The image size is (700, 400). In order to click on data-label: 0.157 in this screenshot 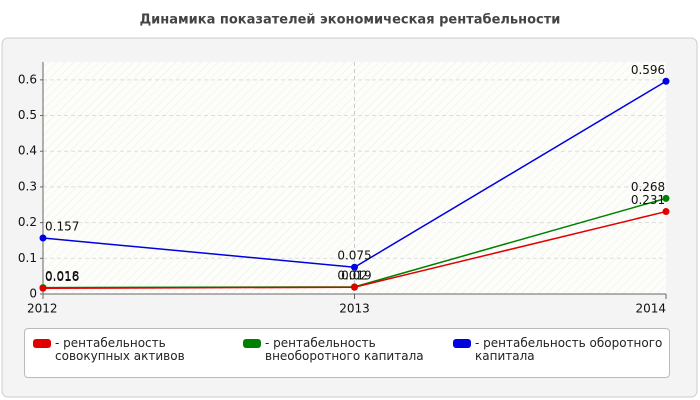, I will do `click(62, 226)`.